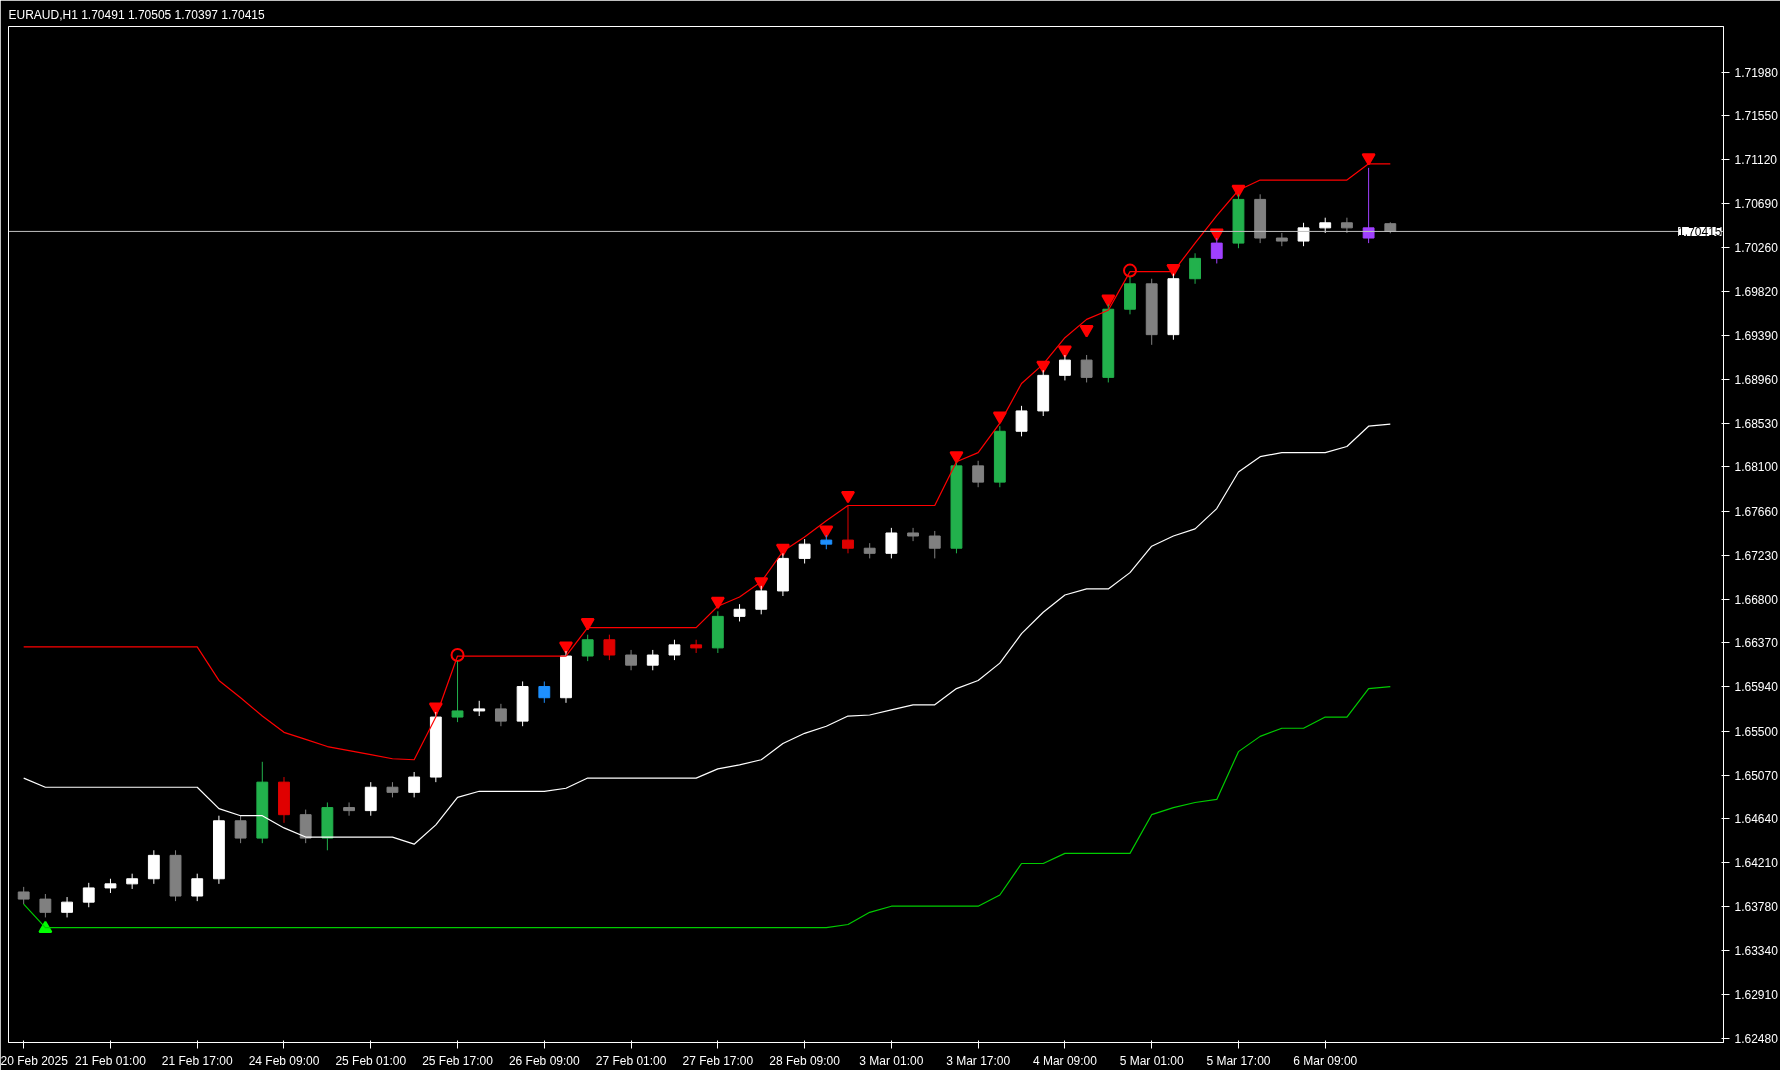 The height and width of the screenshot is (1080, 1792). I want to click on x-tick-label: 24 Feb 09:00, so click(284, 1060).